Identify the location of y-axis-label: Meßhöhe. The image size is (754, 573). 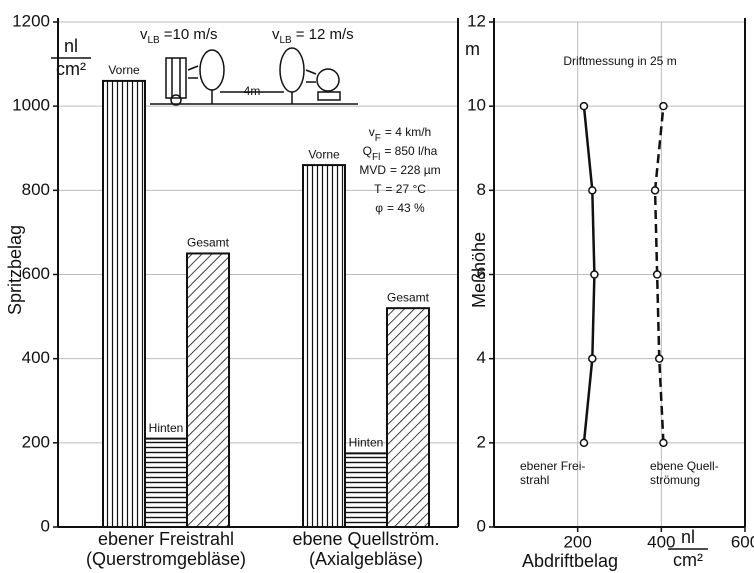
(479, 270).